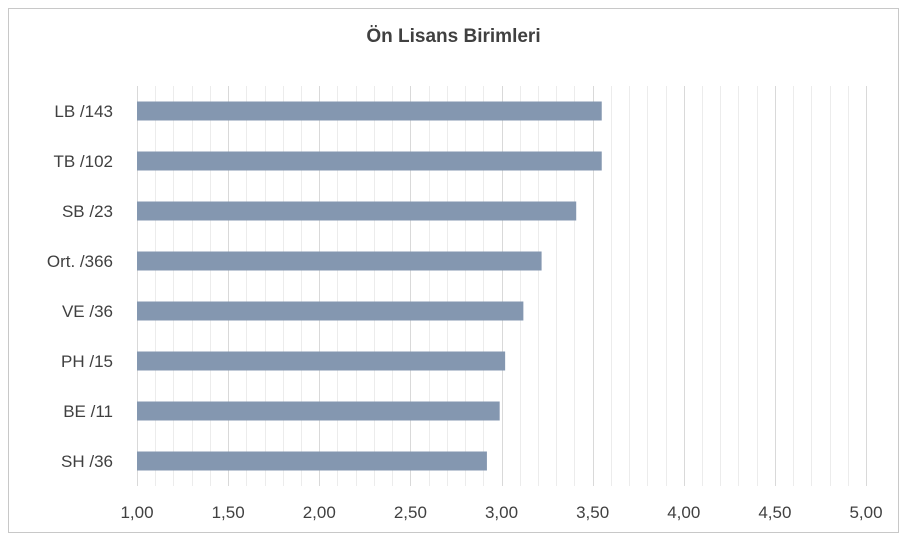 Image resolution: width=907 pixels, height=541 pixels. Describe the element at coordinates (592, 512) in the screenshot. I see `x-tick-label: 3,50` at that location.